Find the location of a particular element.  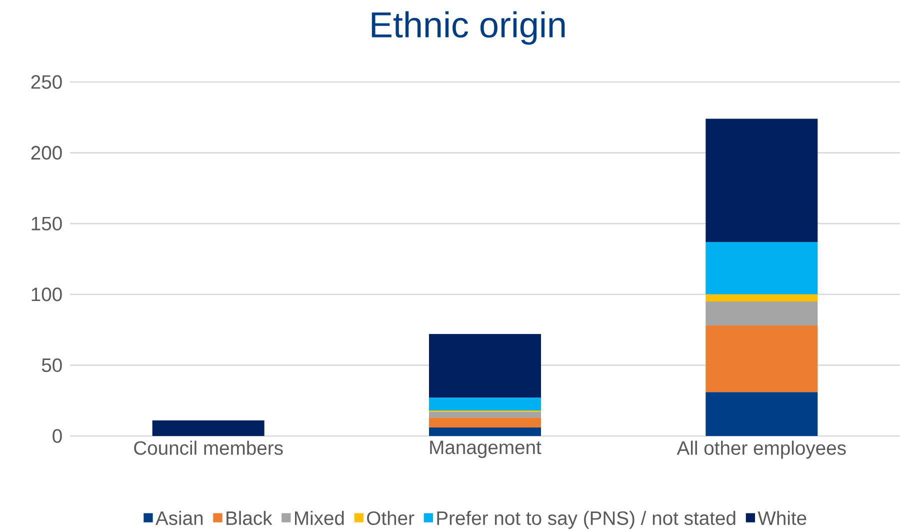

y-tick-label: 200 is located at coordinates (46, 153).